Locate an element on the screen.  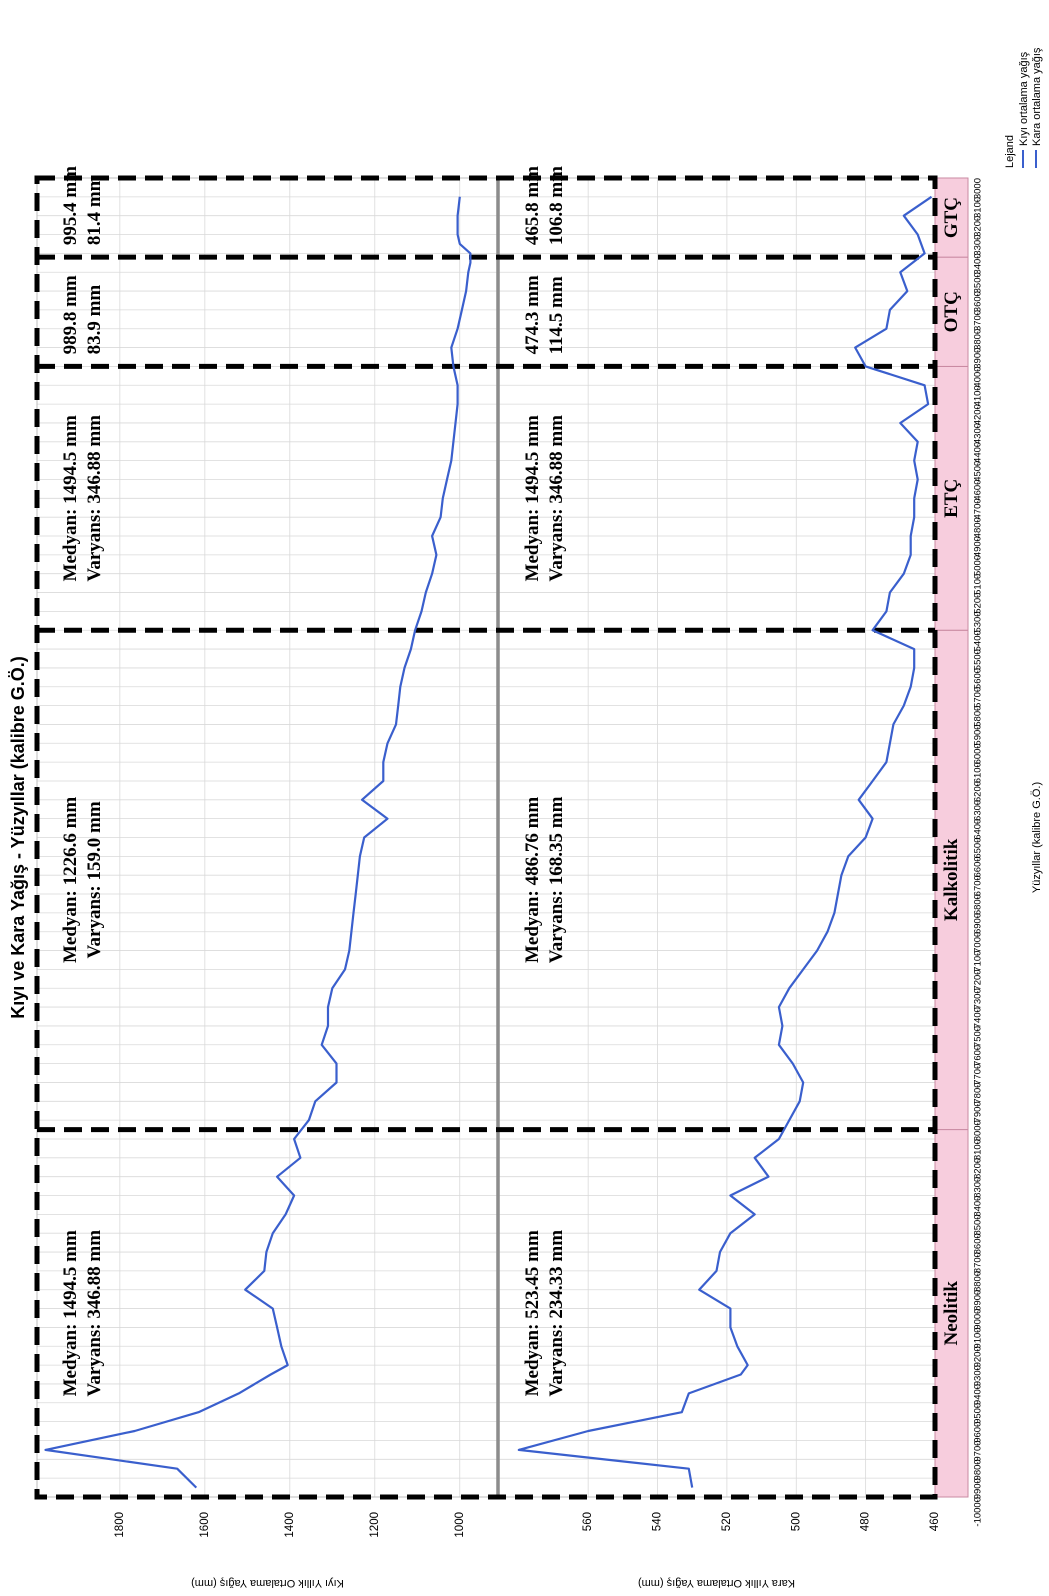
period-stat-text: 465.8 mm is located at coordinates (532, 205).